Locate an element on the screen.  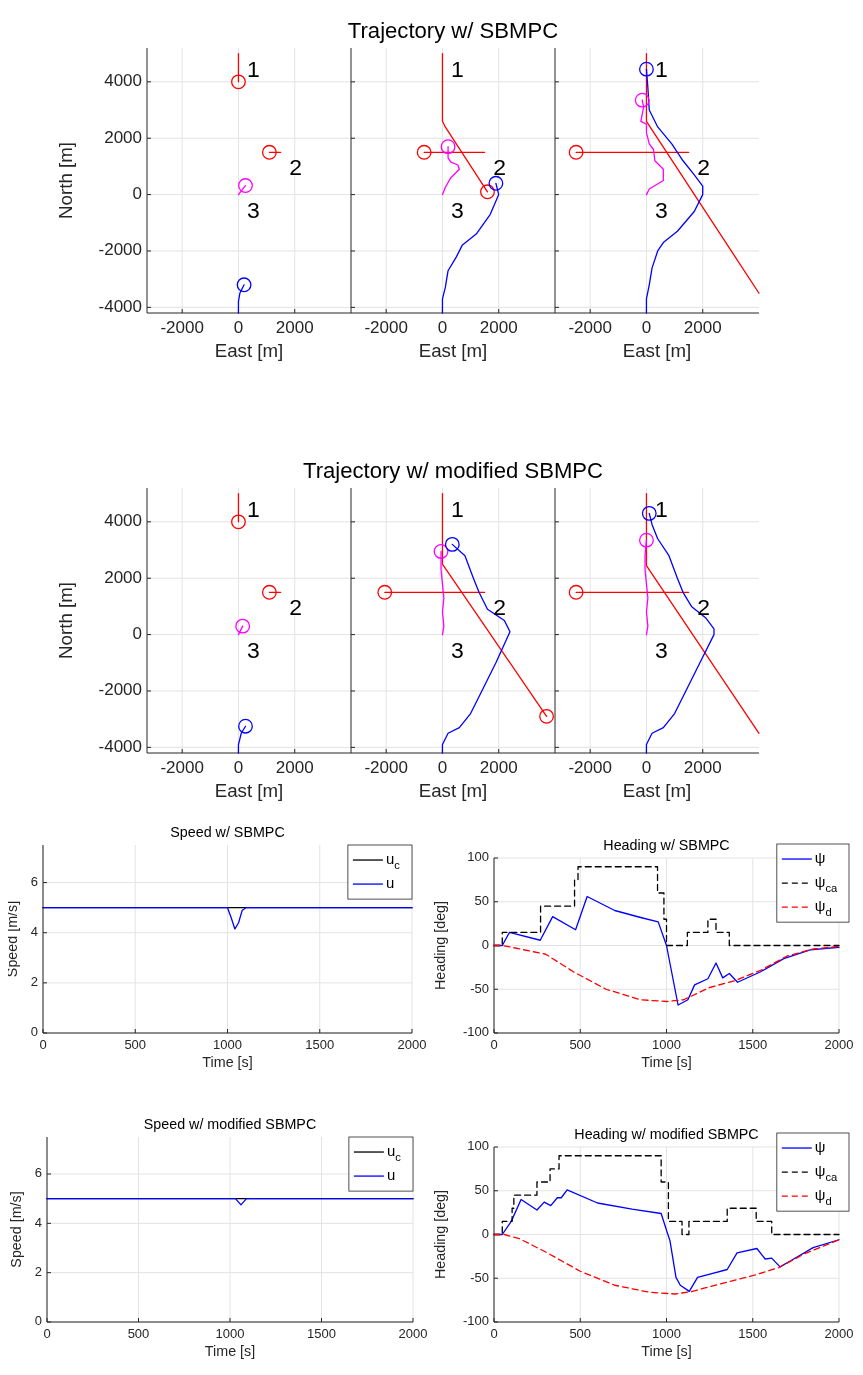
chart-title: Trajectory w/ SBMPC is located at coordinates (453, 30).